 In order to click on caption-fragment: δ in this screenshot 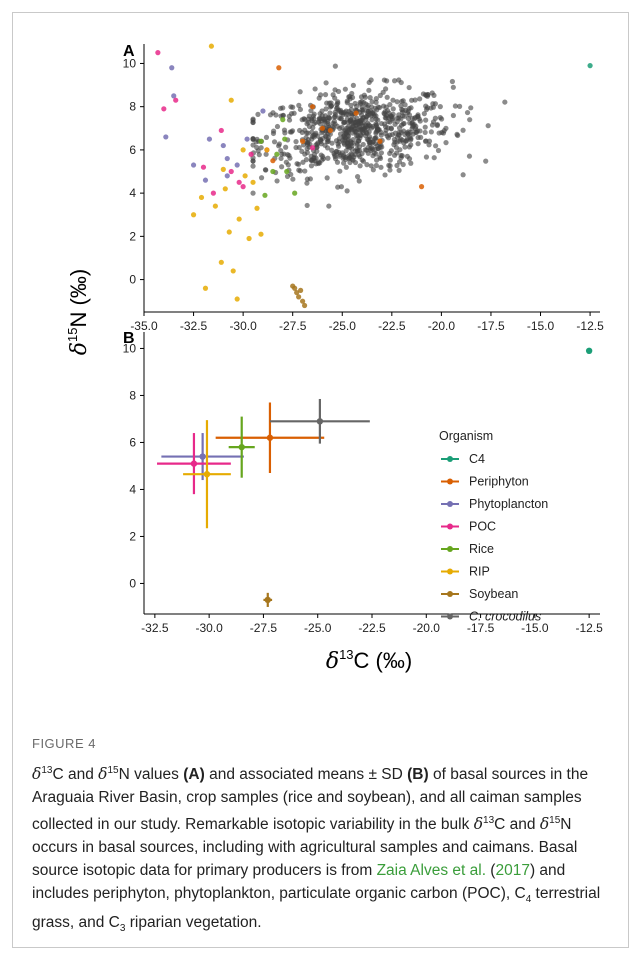, I will do `click(37, 774)`.